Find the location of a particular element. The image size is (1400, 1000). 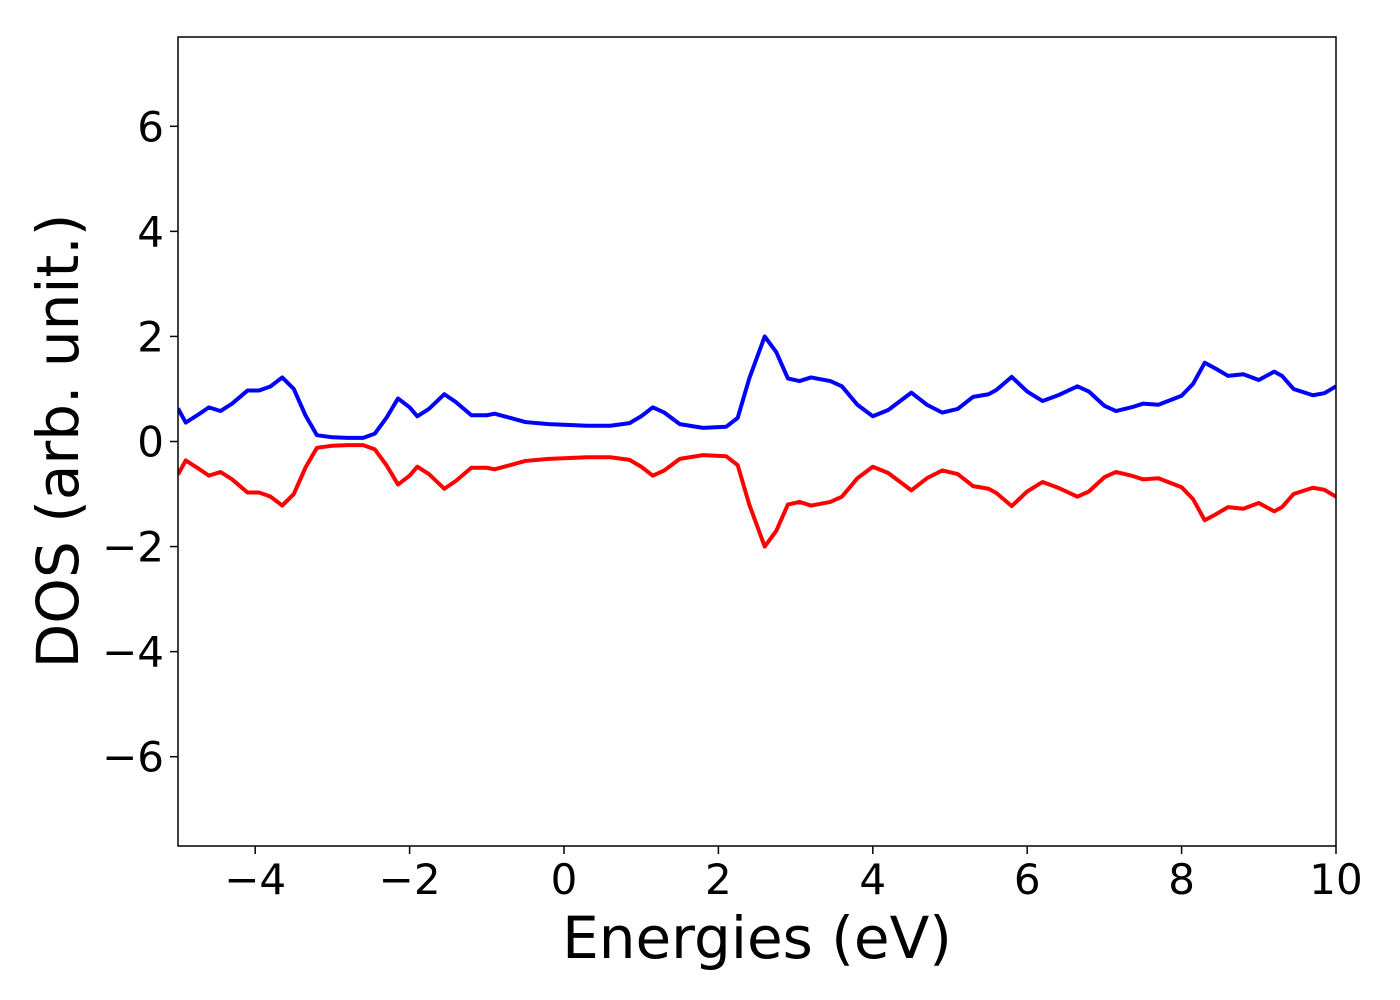

y-tick-label: −6 is located at coordinates (133, 757).